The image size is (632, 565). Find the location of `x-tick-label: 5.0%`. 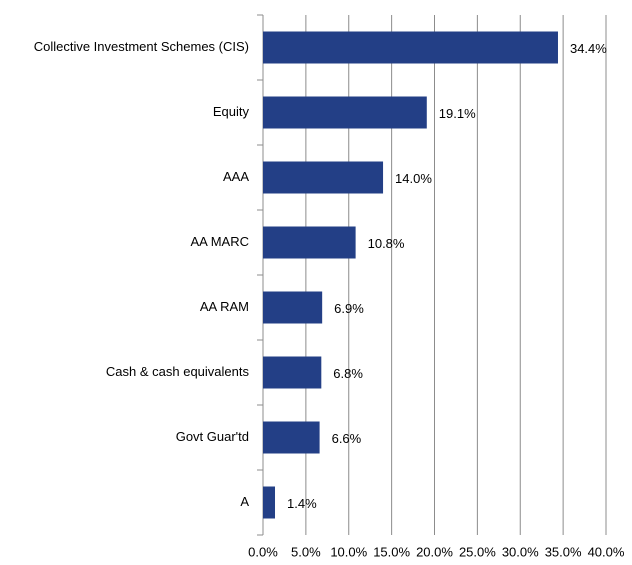

x-tick-label: 5.0% is located at coordinates (306, 551).